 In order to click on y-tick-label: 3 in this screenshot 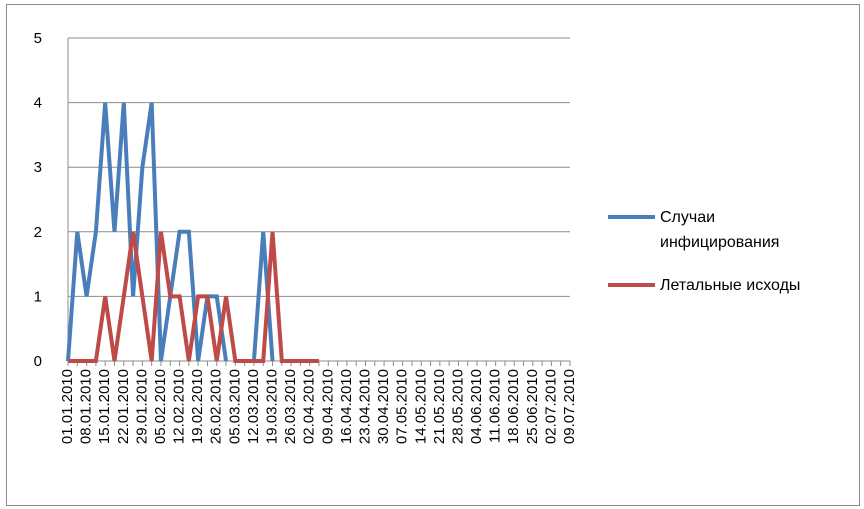, I will do `click(38, 167)`.